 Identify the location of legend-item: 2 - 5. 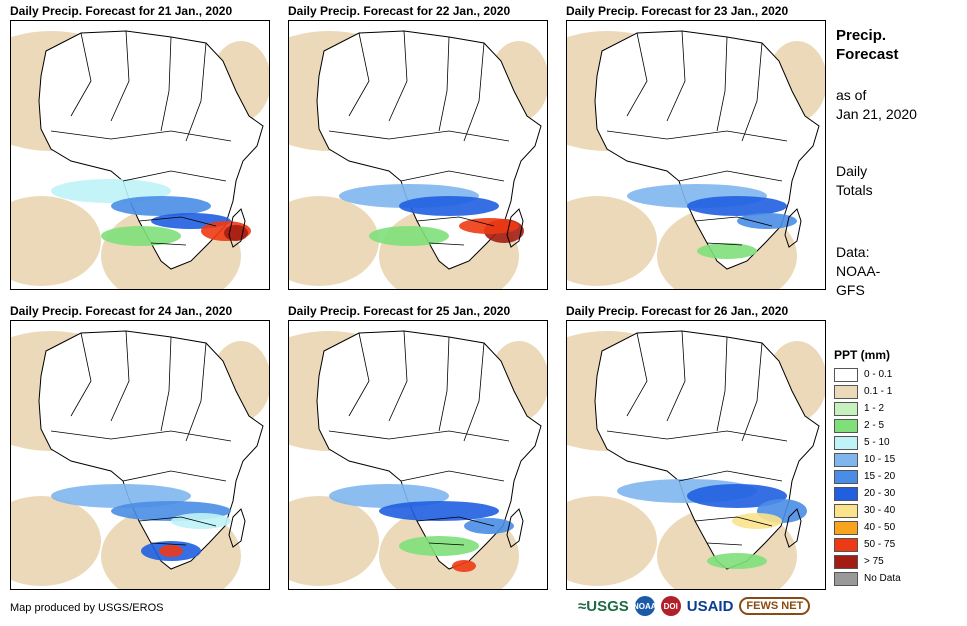
(867, 425).